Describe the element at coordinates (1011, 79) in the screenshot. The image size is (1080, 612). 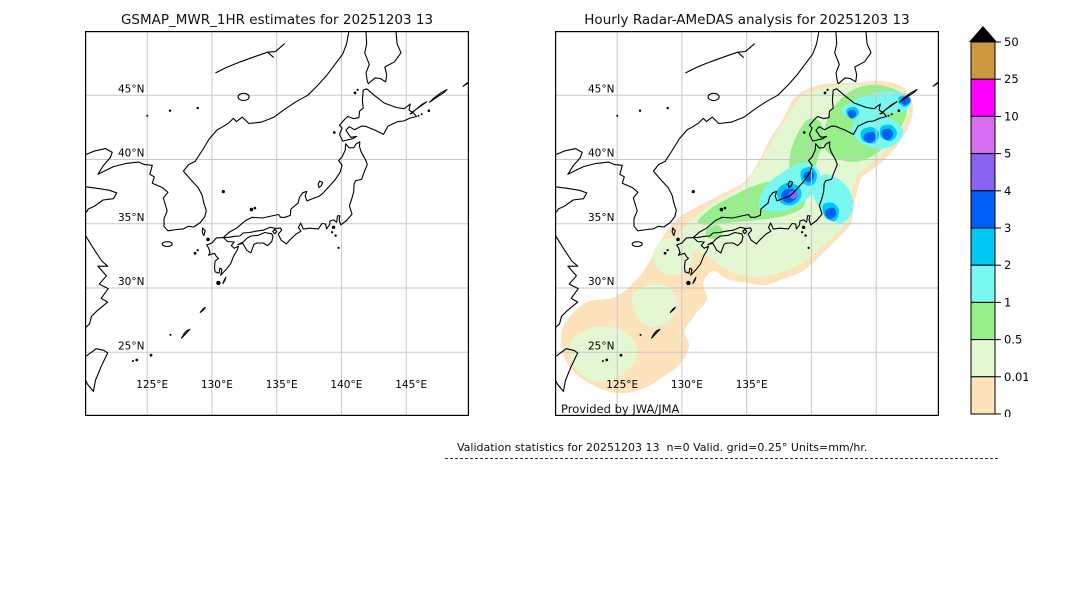
I see `colorbar-tick-label: 25` at that location.